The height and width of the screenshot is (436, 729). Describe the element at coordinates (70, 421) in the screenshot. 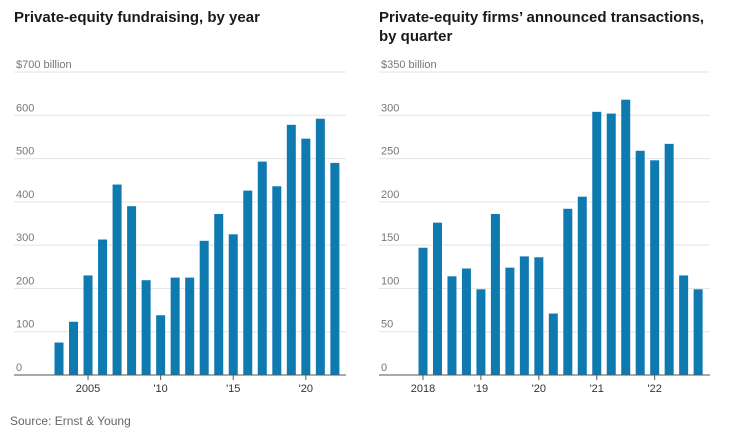

I see `source-note: Source: Ernst & Young` at that location.